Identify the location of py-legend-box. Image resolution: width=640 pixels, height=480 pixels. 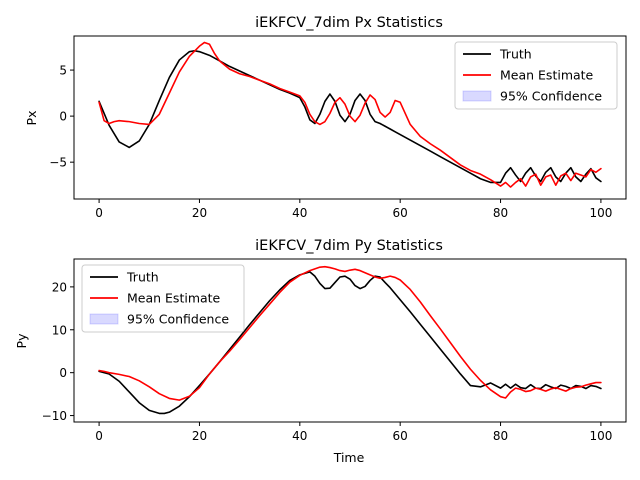
(163, 298).